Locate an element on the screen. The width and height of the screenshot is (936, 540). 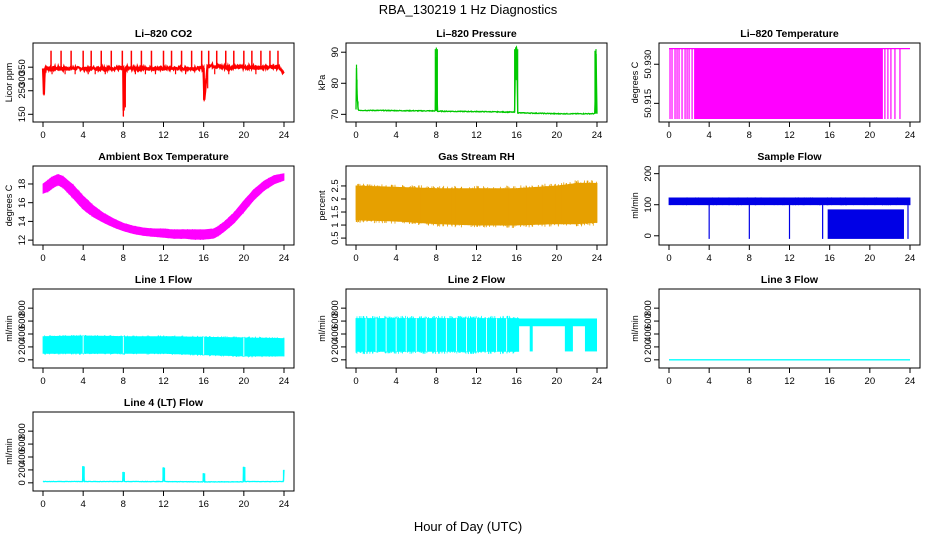
series-band is located at coordinates (163, 206).